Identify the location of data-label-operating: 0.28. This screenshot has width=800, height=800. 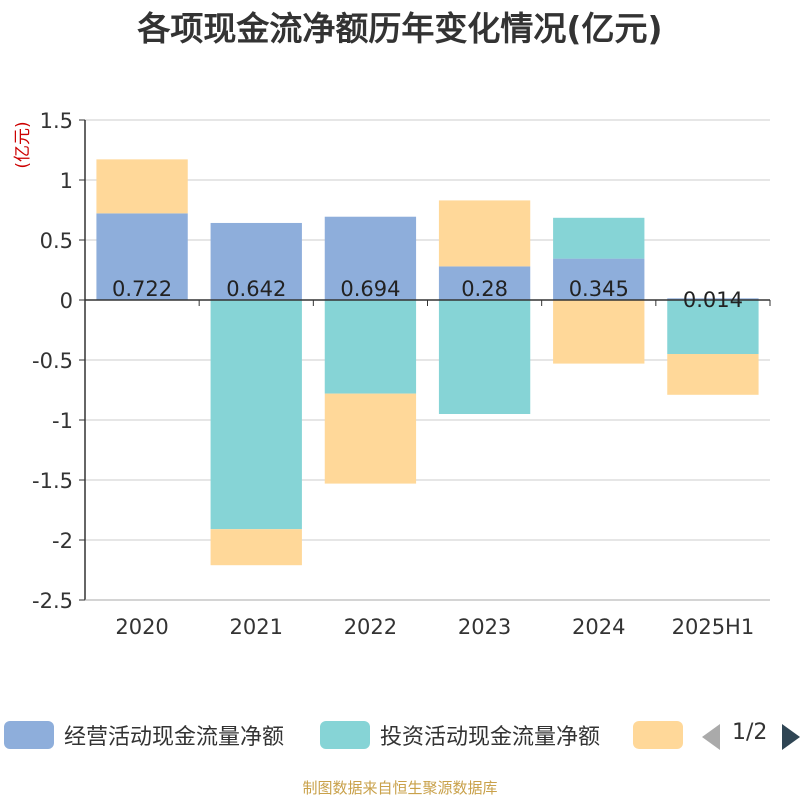
(484, 289).